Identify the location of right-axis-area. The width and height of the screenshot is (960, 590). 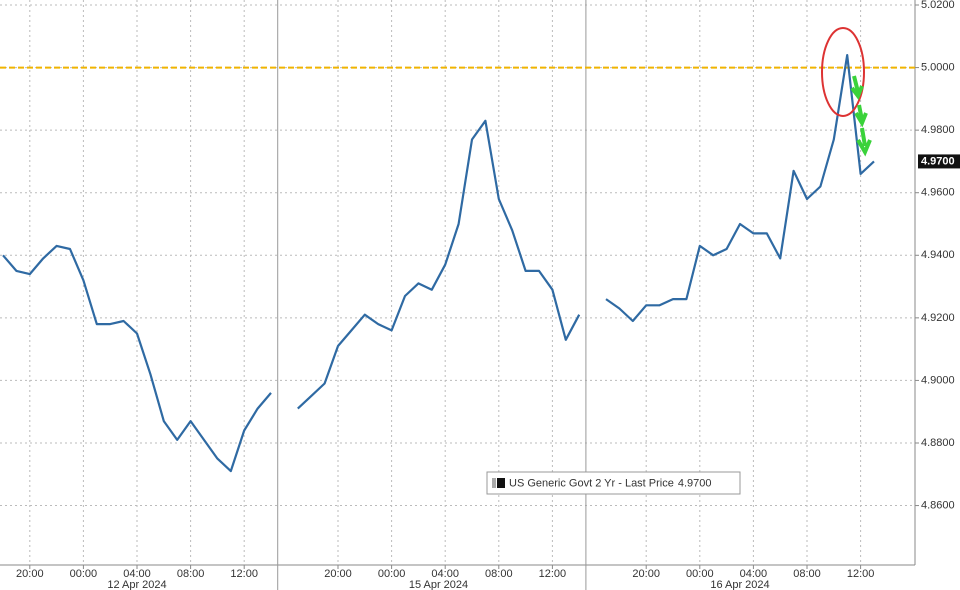
(937, 295).